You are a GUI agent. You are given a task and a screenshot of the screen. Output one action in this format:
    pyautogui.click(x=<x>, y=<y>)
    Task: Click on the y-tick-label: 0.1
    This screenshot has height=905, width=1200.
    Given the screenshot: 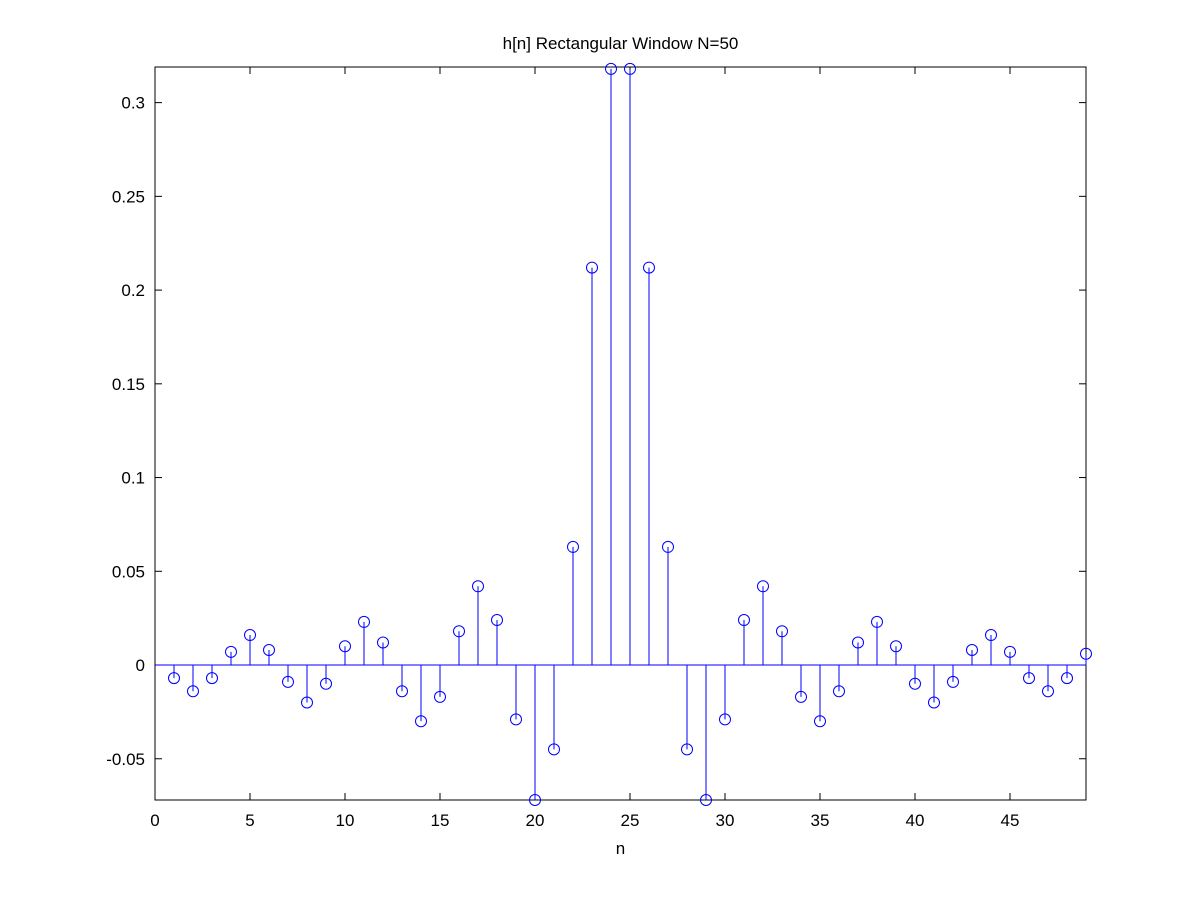 What is the action you would take?
    pyautogui.click(x=133, y=478)
    